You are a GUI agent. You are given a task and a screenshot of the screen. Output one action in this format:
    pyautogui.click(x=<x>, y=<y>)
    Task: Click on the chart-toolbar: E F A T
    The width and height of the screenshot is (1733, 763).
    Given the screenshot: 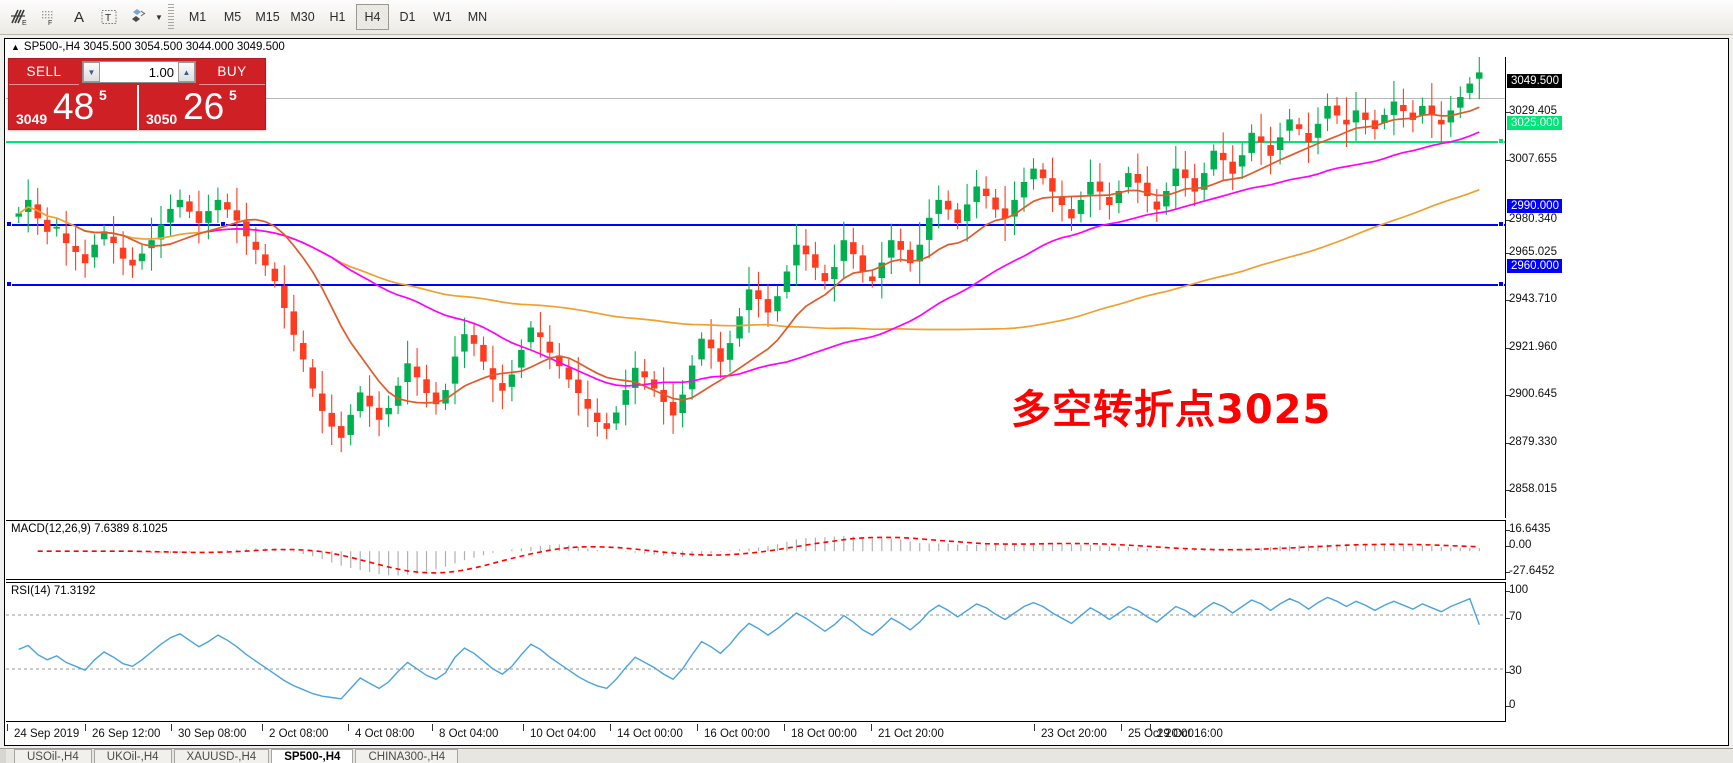 What is the action you would take?
    pyautogui.click(x=866, y=17)
    